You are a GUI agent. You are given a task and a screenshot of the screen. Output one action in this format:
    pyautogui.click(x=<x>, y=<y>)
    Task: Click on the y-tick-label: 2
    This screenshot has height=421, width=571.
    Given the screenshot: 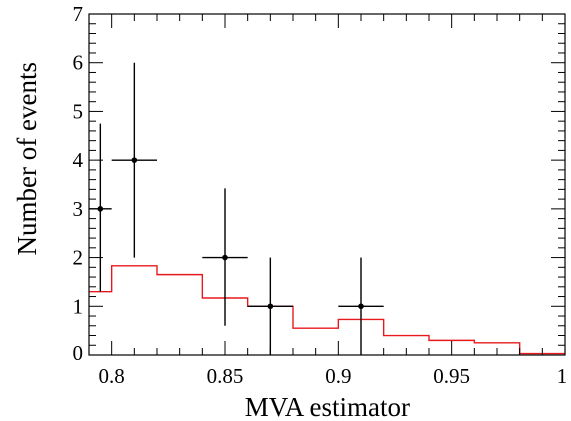 What is the action you would take?
    pyautogui.click(x=78, y=258)
    